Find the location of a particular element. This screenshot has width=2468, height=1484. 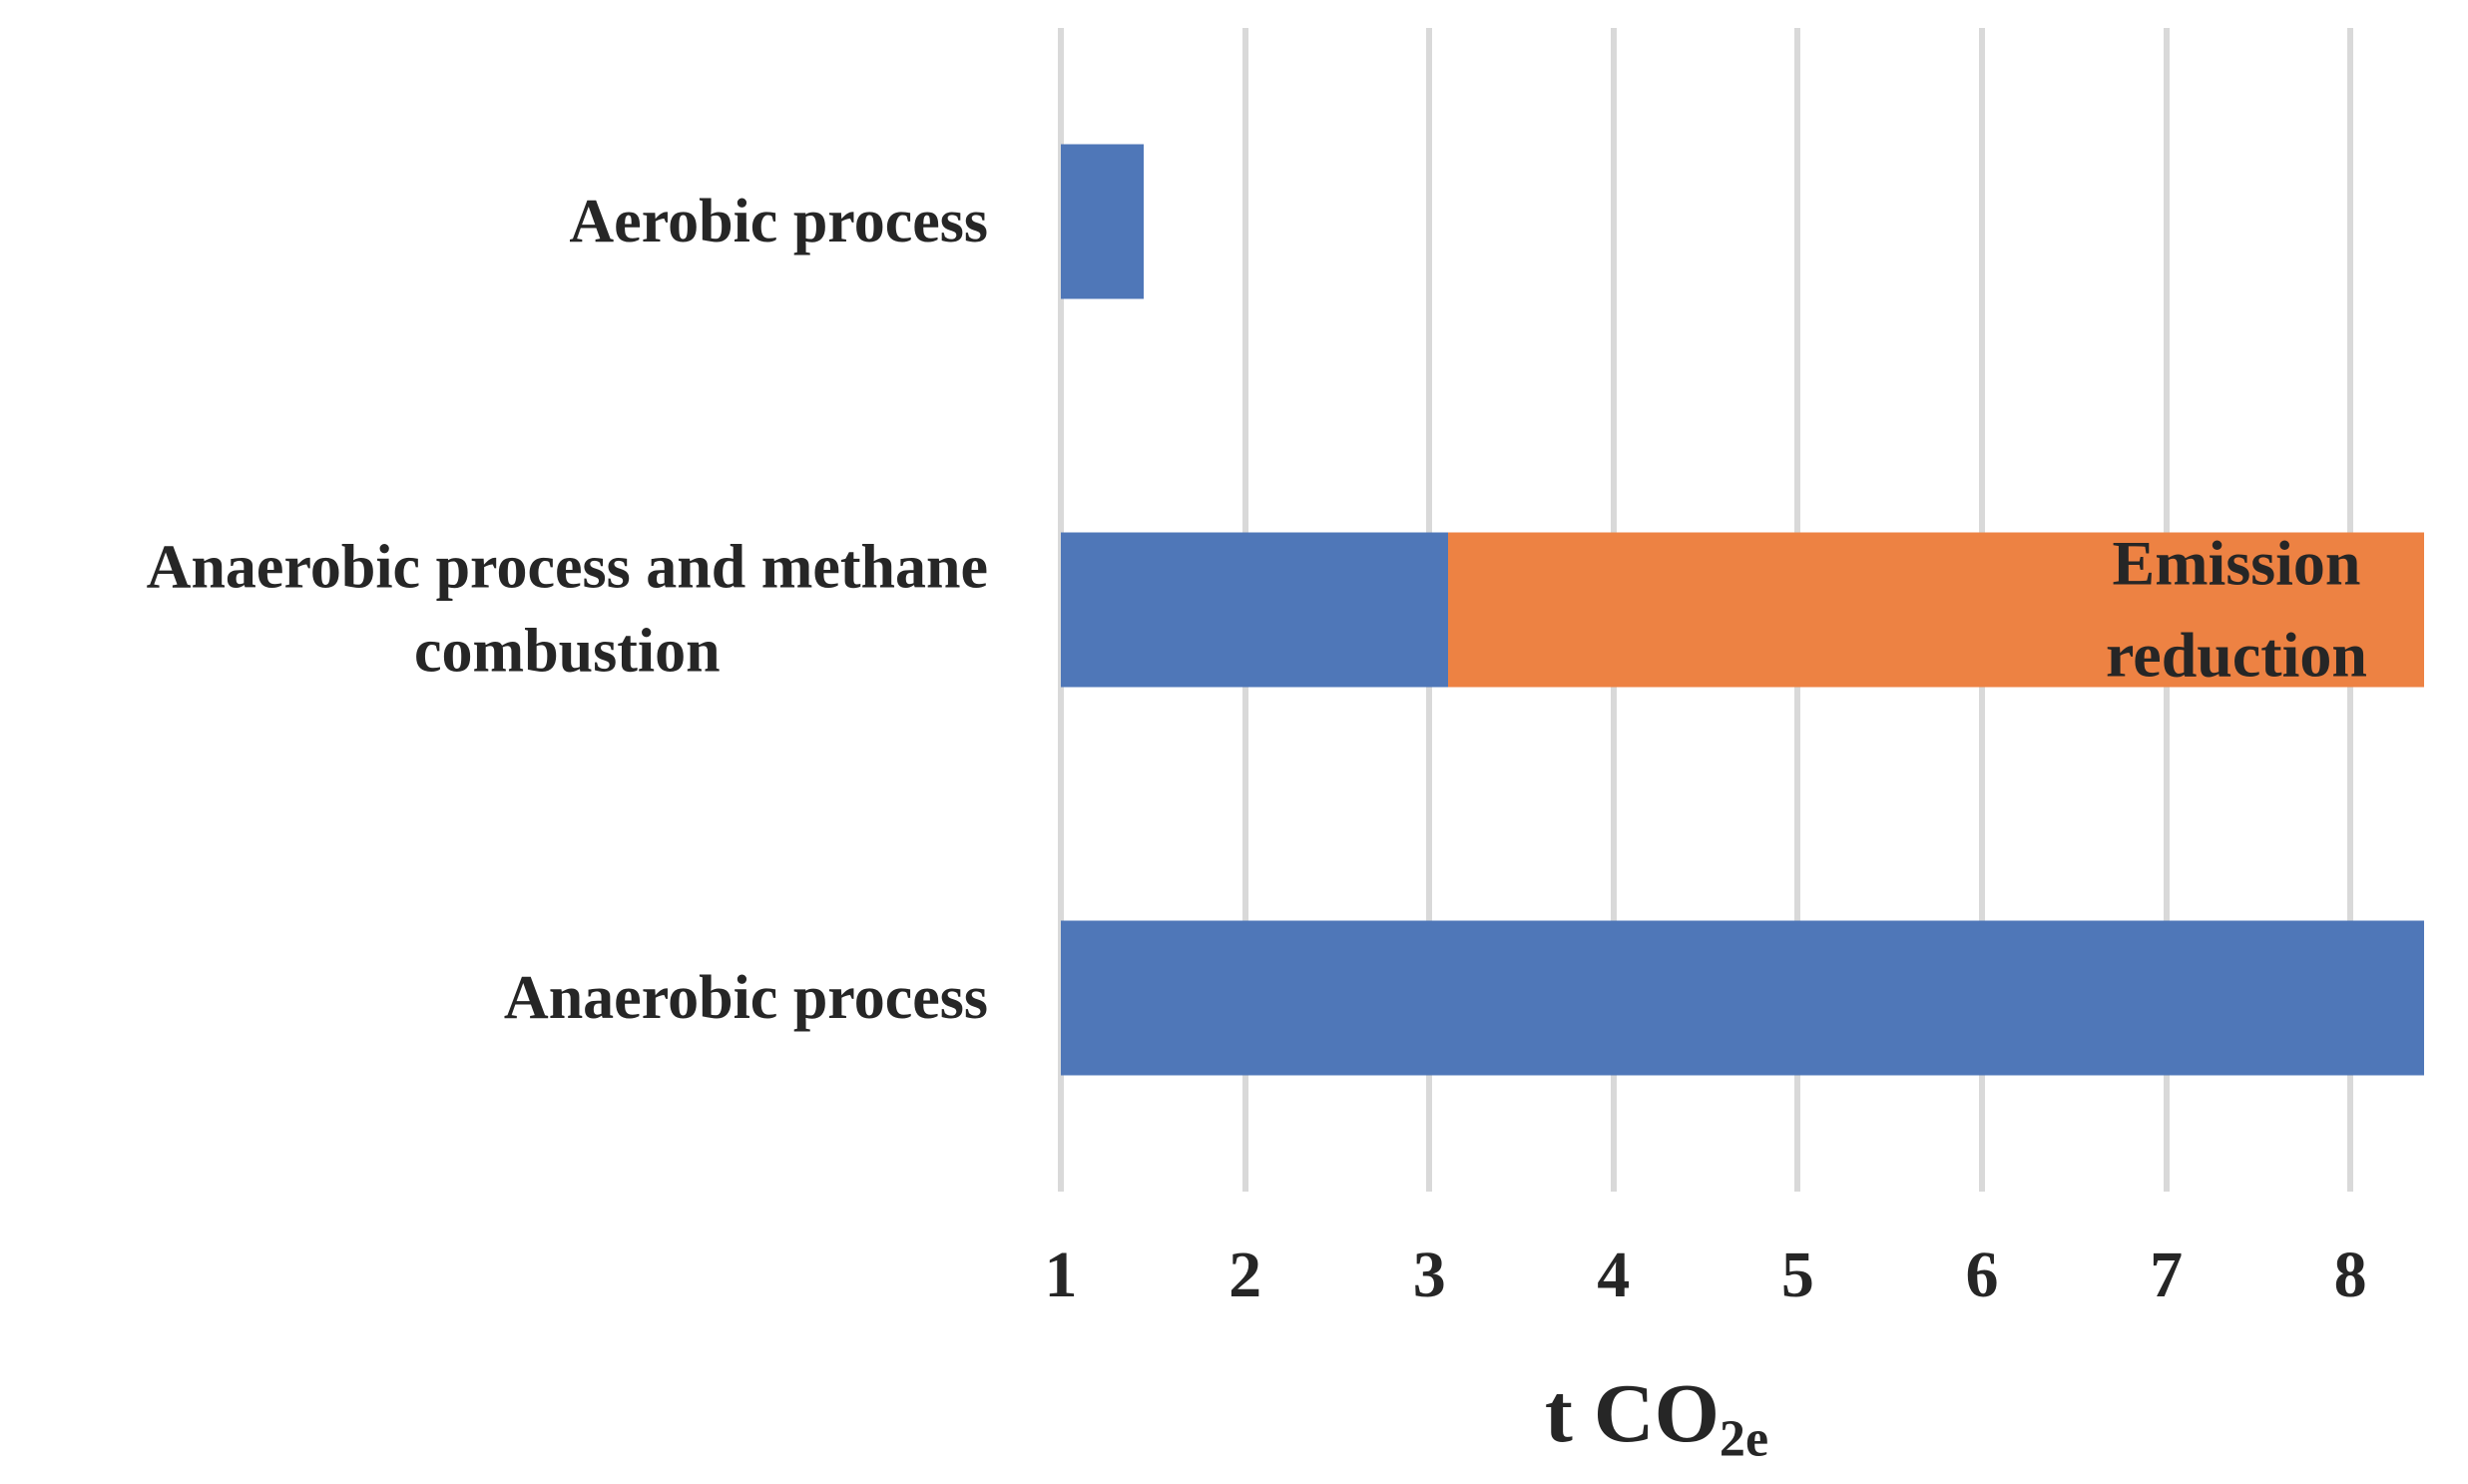

x-tick-label: 7 is located at coordinates (2167, 1274).